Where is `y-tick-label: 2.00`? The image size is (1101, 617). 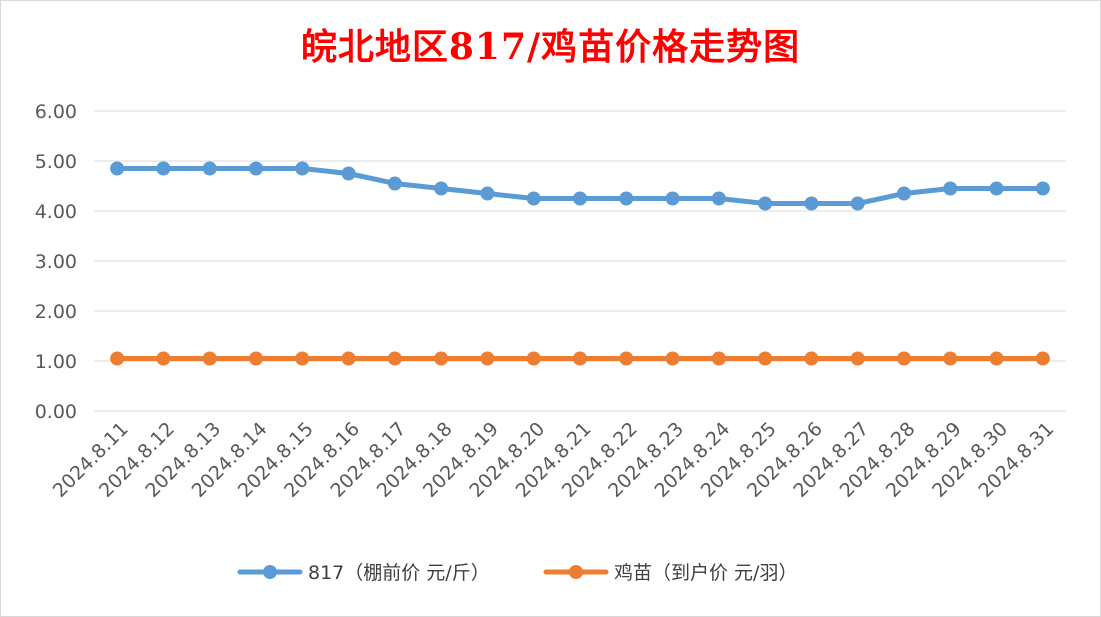
y-tick-label: 2.00 is located at coordinates (56, 312).